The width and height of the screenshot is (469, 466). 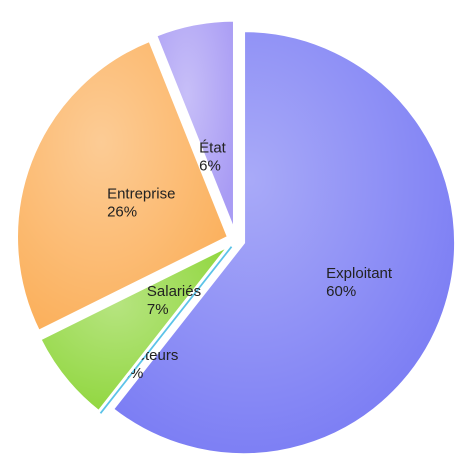 I want to click on pie-slice, so click(x=165, y=329).